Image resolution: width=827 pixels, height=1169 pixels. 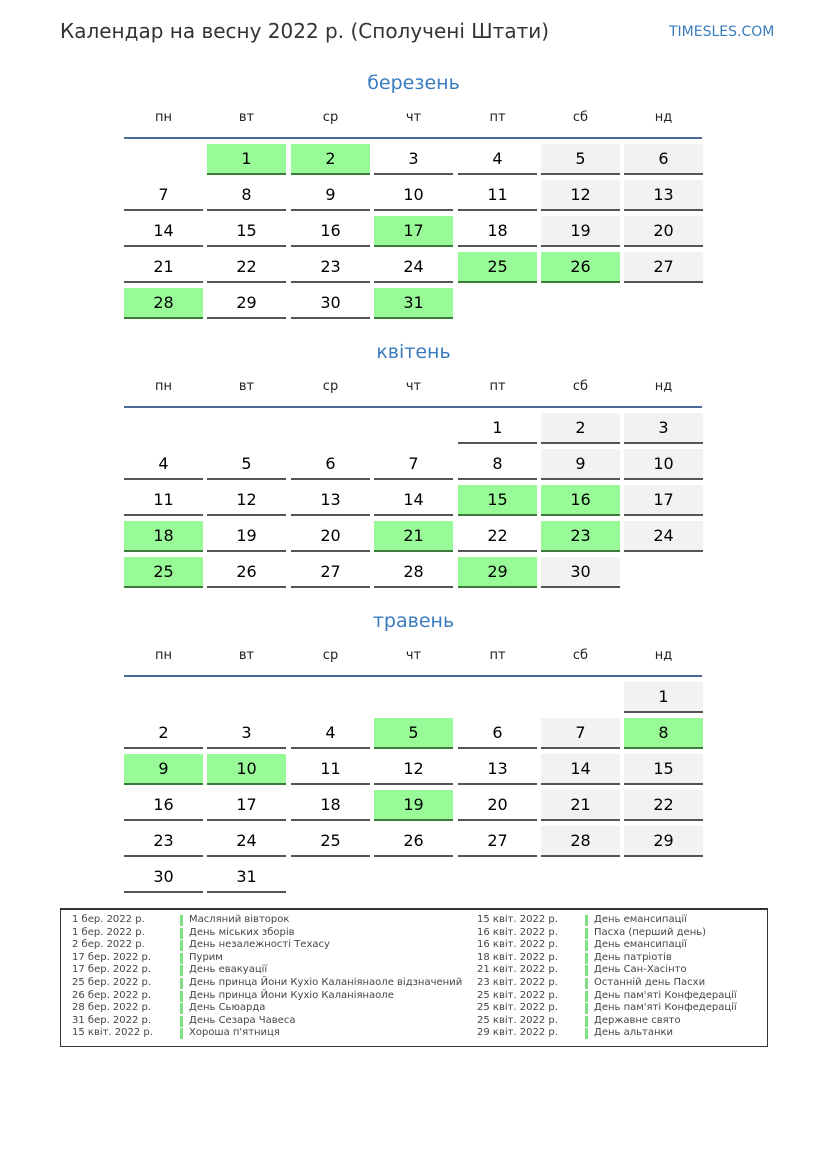 What do you see at coordinates (330, 655) in the screenshot?
I see `weekday-header: ср` at bounding box center [330, 655].